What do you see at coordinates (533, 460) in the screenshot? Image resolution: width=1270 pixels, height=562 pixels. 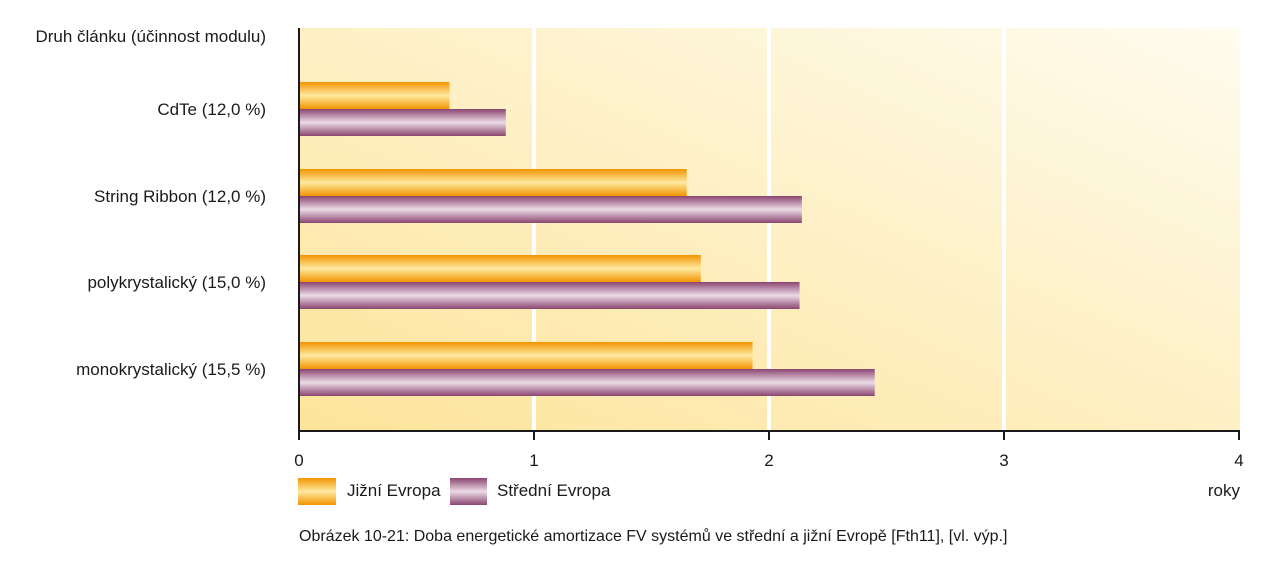 I see `x-tick-label: 1` at bounding box center [533, 460].